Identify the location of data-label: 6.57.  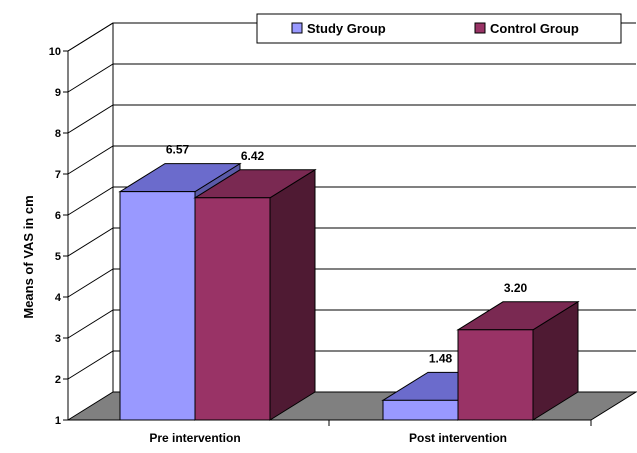
(178, 150).